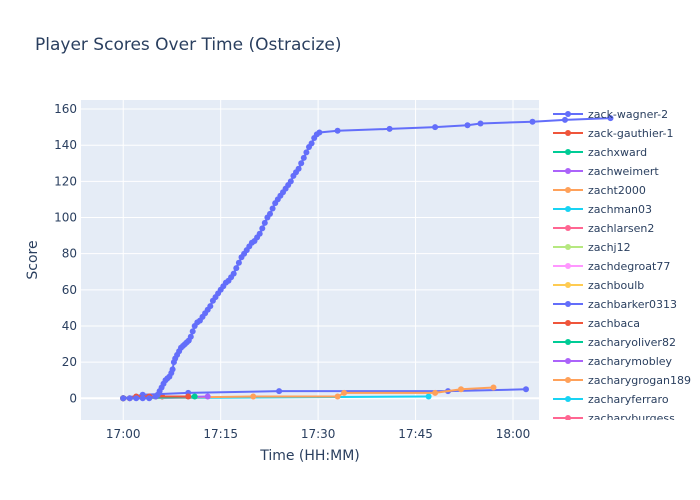 This screenshot has height=500, width=700. What do you see at coordinates (632, 304) in the screenshot?
I see `legend-label: zachbarker0313` at bounding box center [632, 304].